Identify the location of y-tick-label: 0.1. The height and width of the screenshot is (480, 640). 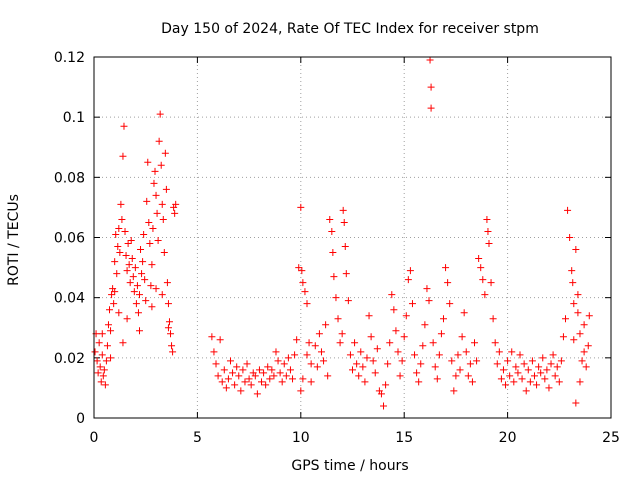
(74, 118).